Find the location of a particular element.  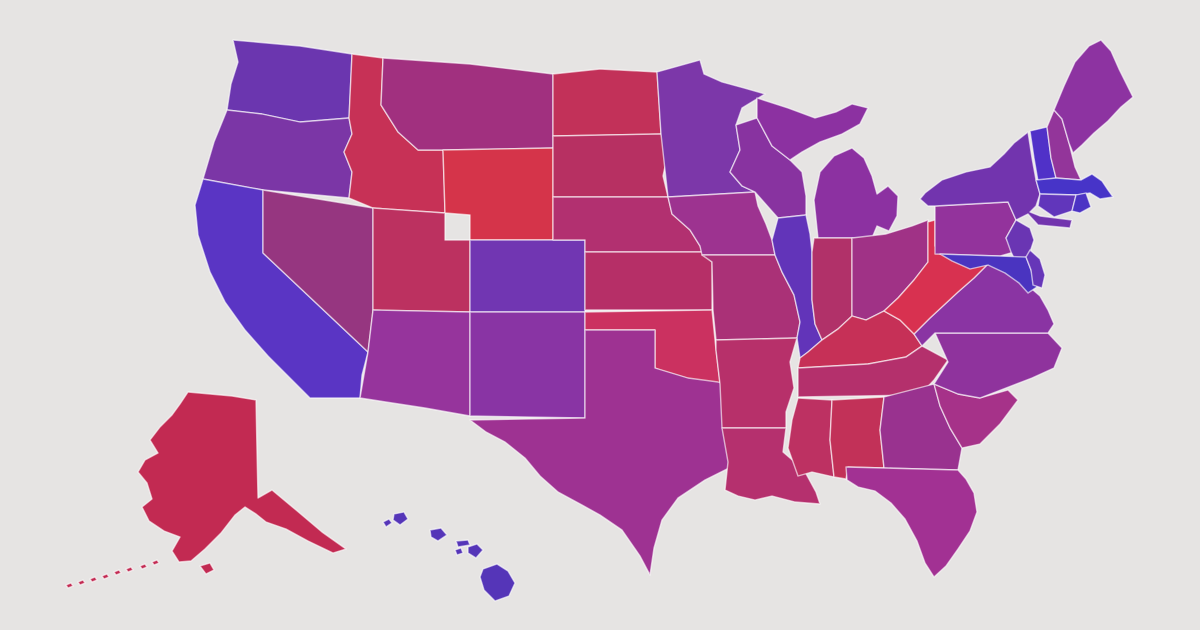

state-south-dakota is located at coordinates (610, 165).